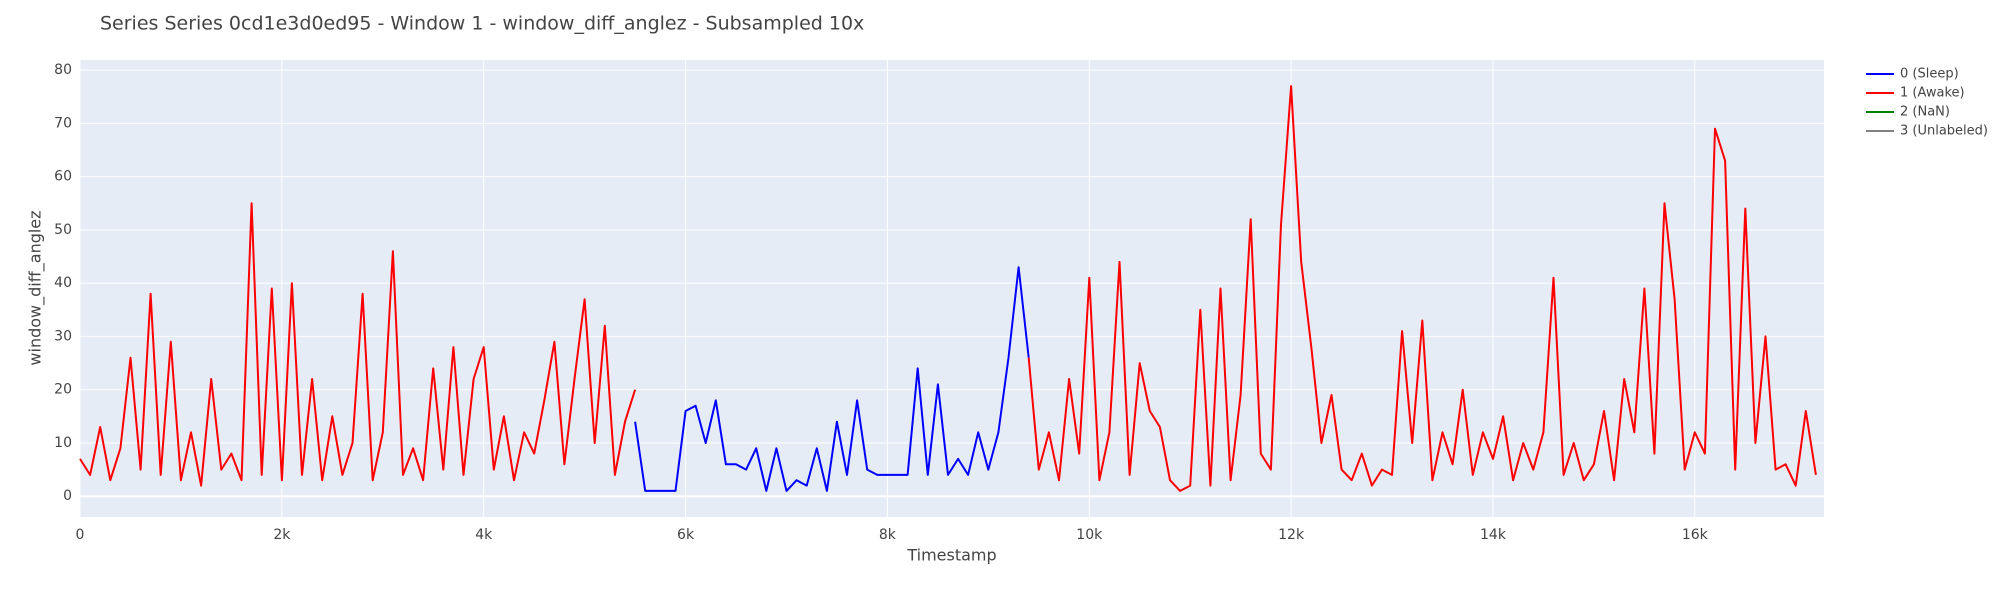 The width and height of the screenshot is (2000, 600). I want to click on y-axis-title: window_diff_anglez, so click(36, 287).